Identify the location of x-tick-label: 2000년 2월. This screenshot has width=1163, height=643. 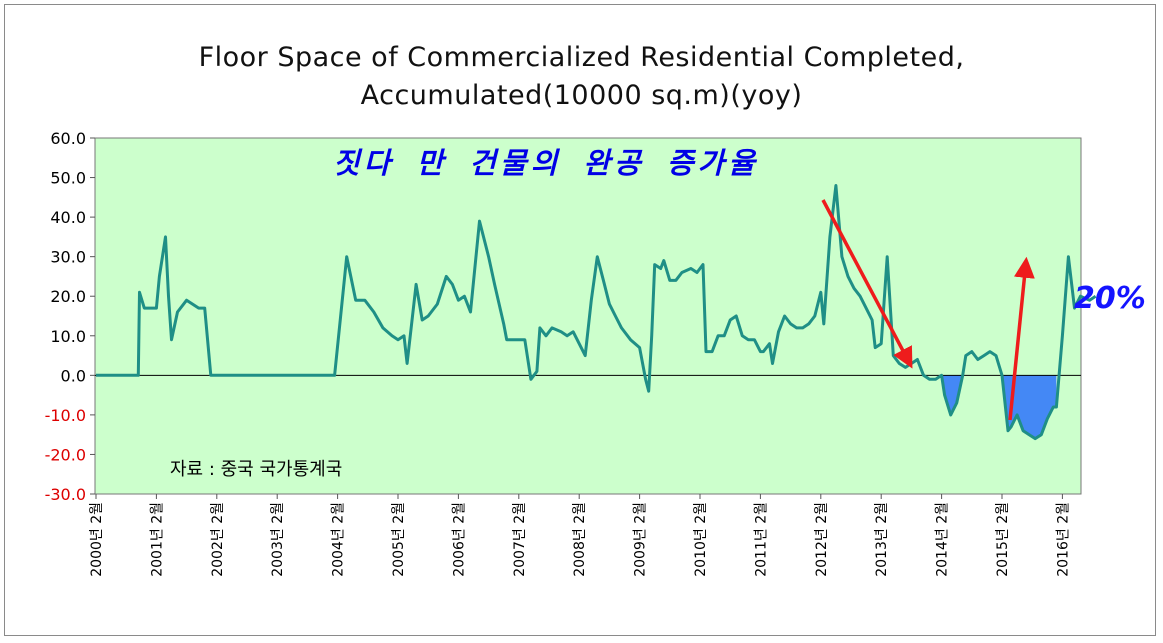
(97, 539).